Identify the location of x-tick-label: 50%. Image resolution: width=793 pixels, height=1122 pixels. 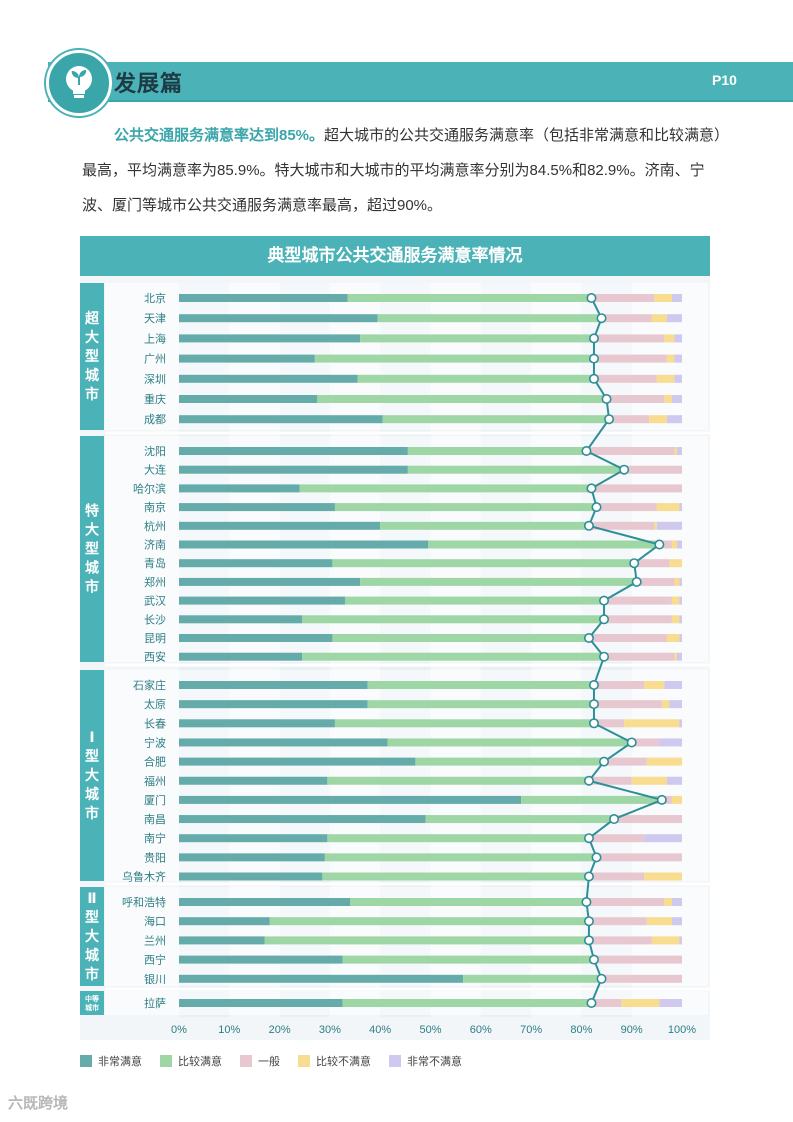
(430, 1030).